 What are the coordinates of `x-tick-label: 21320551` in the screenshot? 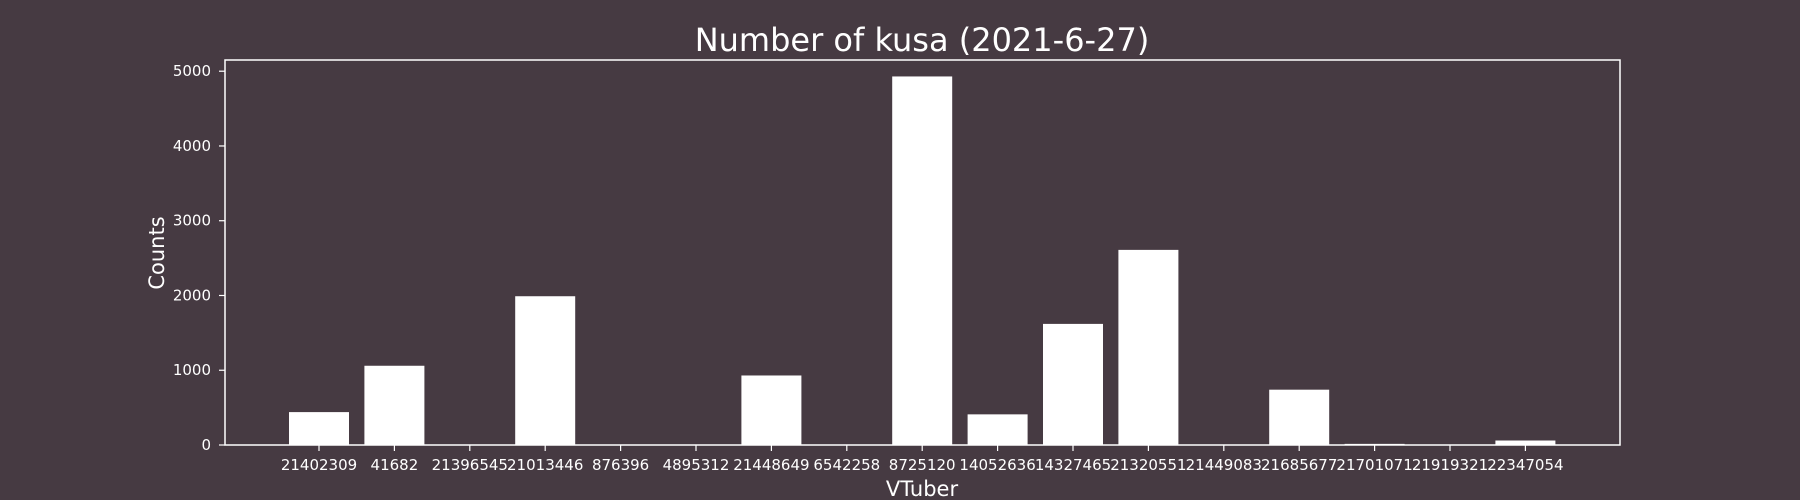 It's located at (1148, 465).